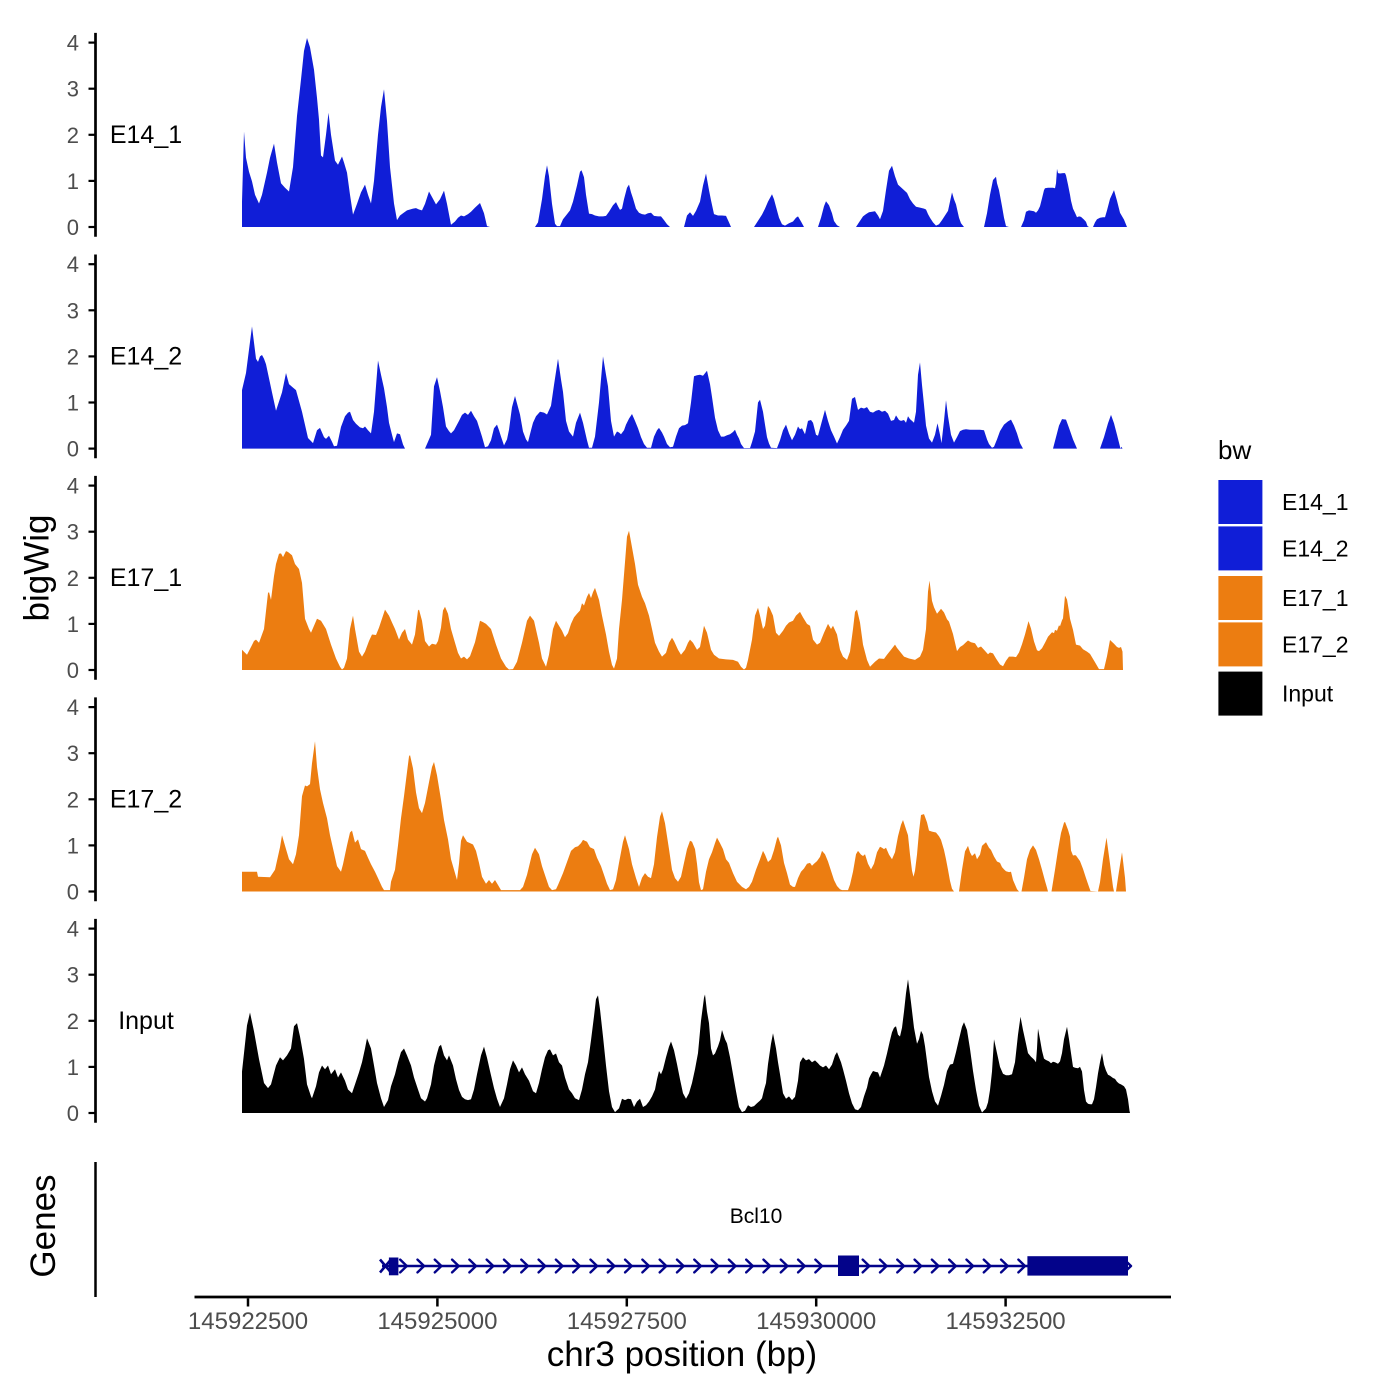 This screenshot has height=1400, width=1400. What do you see at coordinates (756, 1216) in the screenshot?
I see `svg-text: Bcl10` at bounding box center [756, 1216].